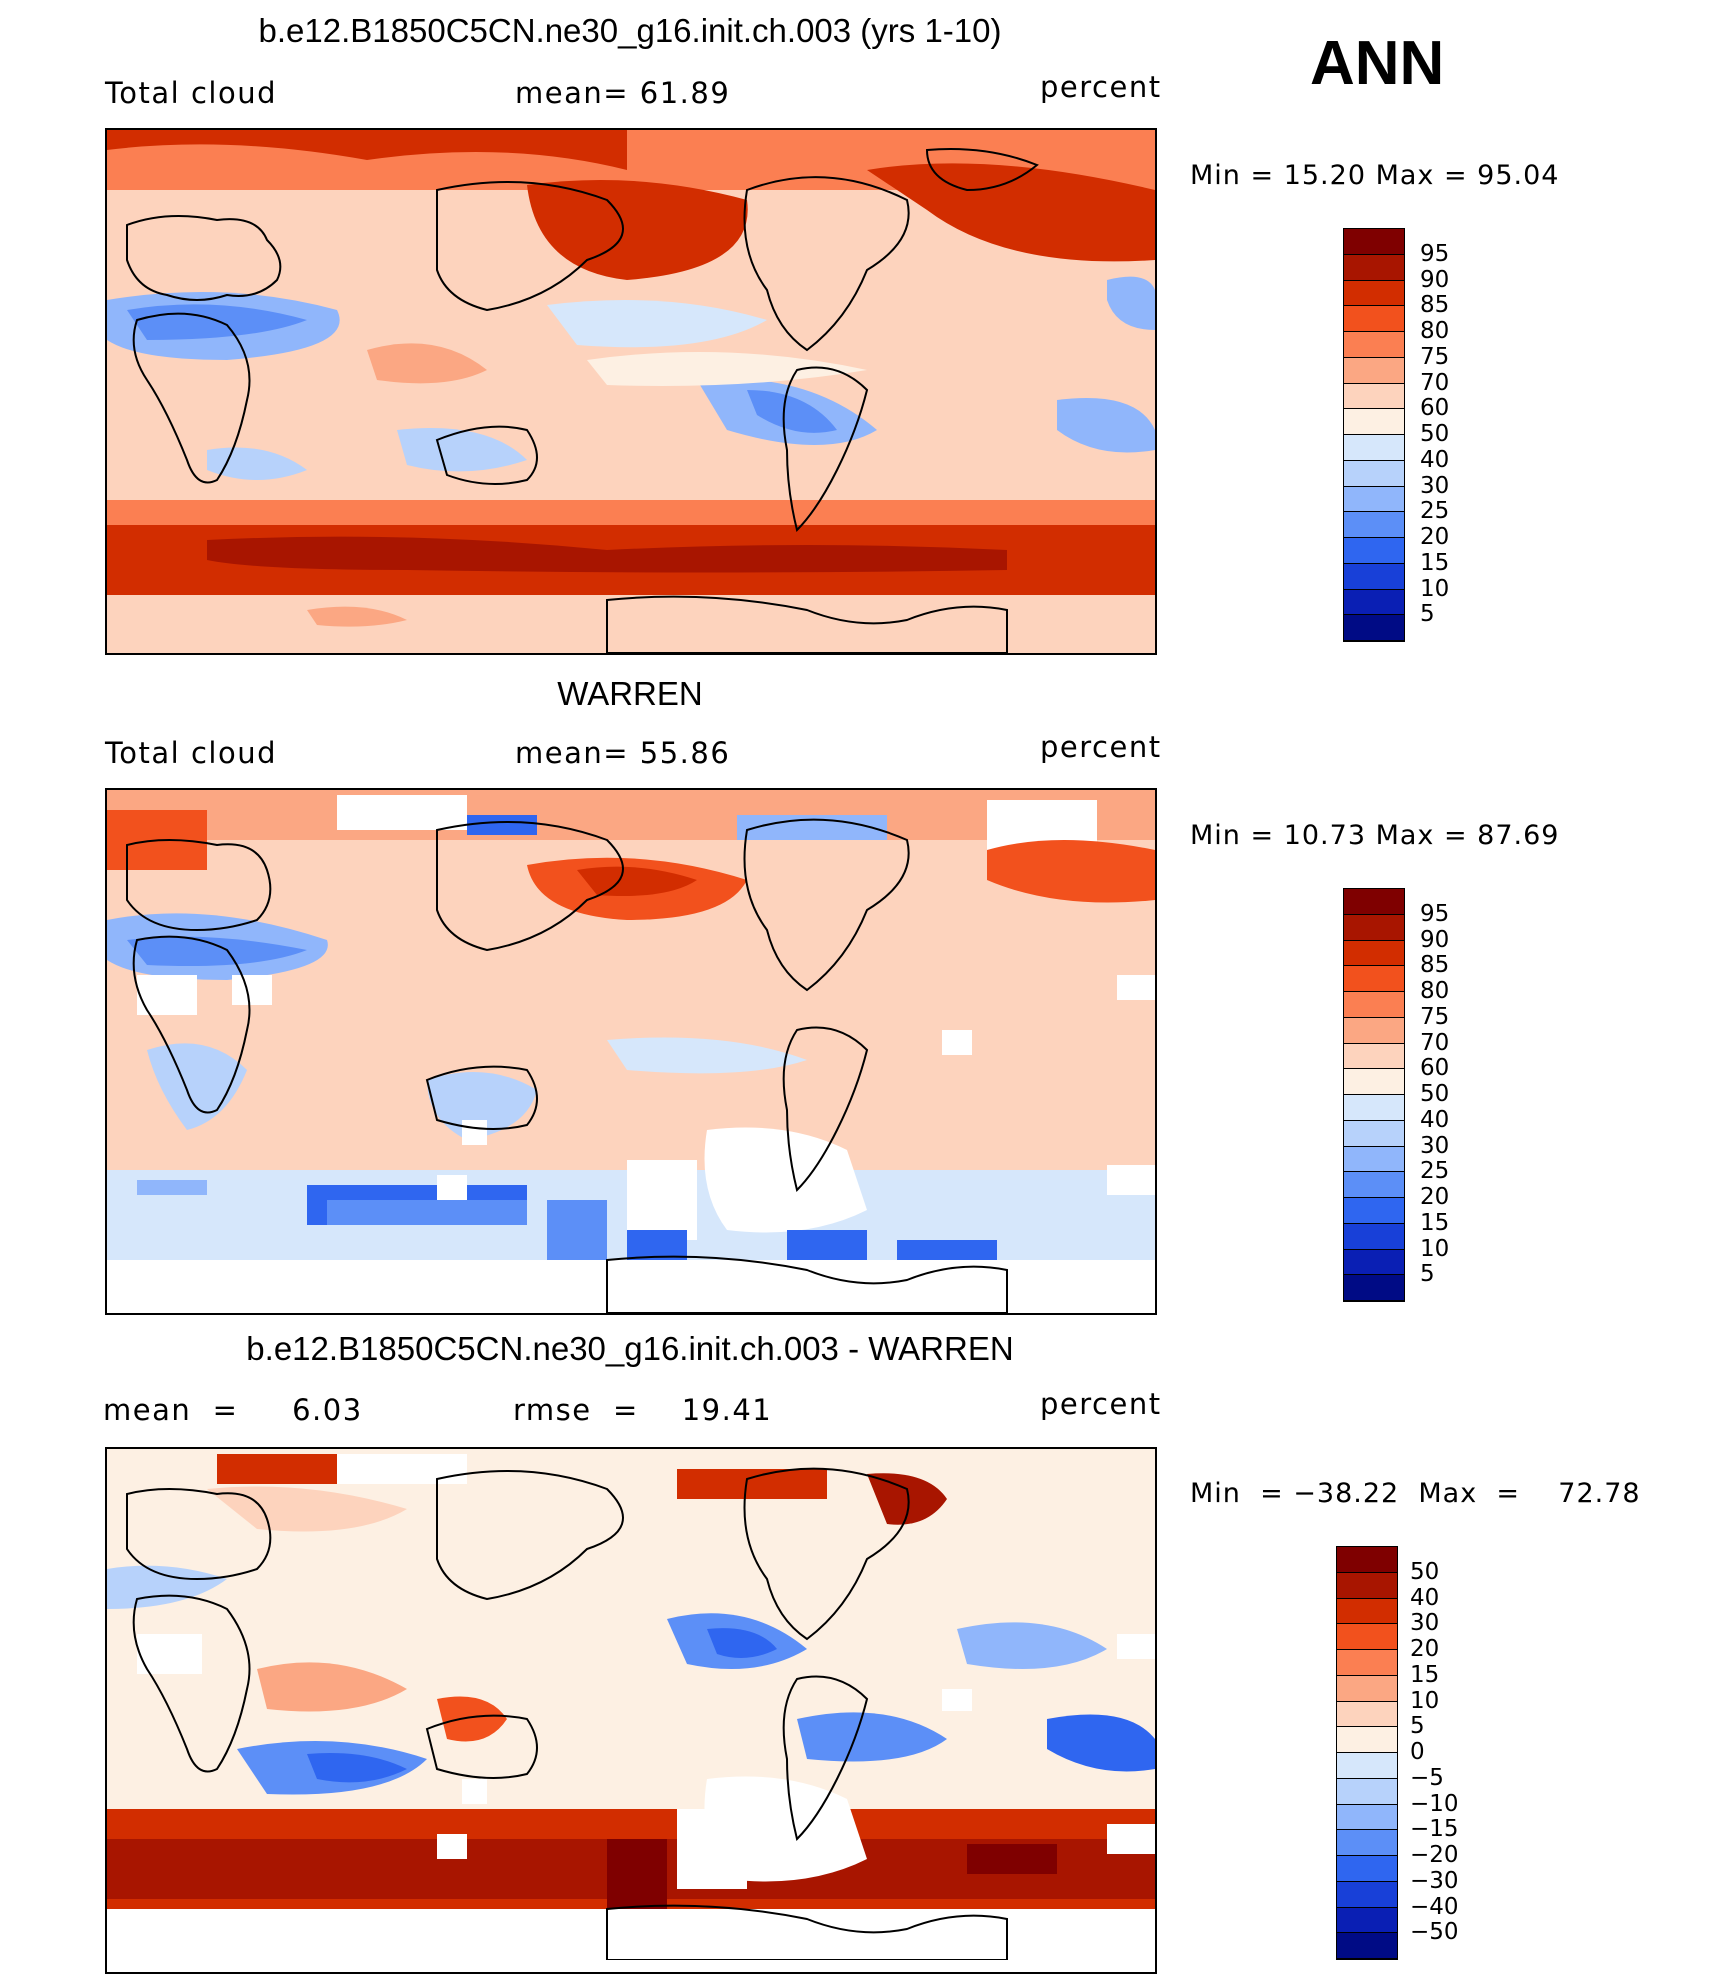 The width and height of the screenshot is (1710, 1974). Describe the element at coordinates (1434, 1932) in the screenshot. I see `colorbar-tick-label: −50` at that location.